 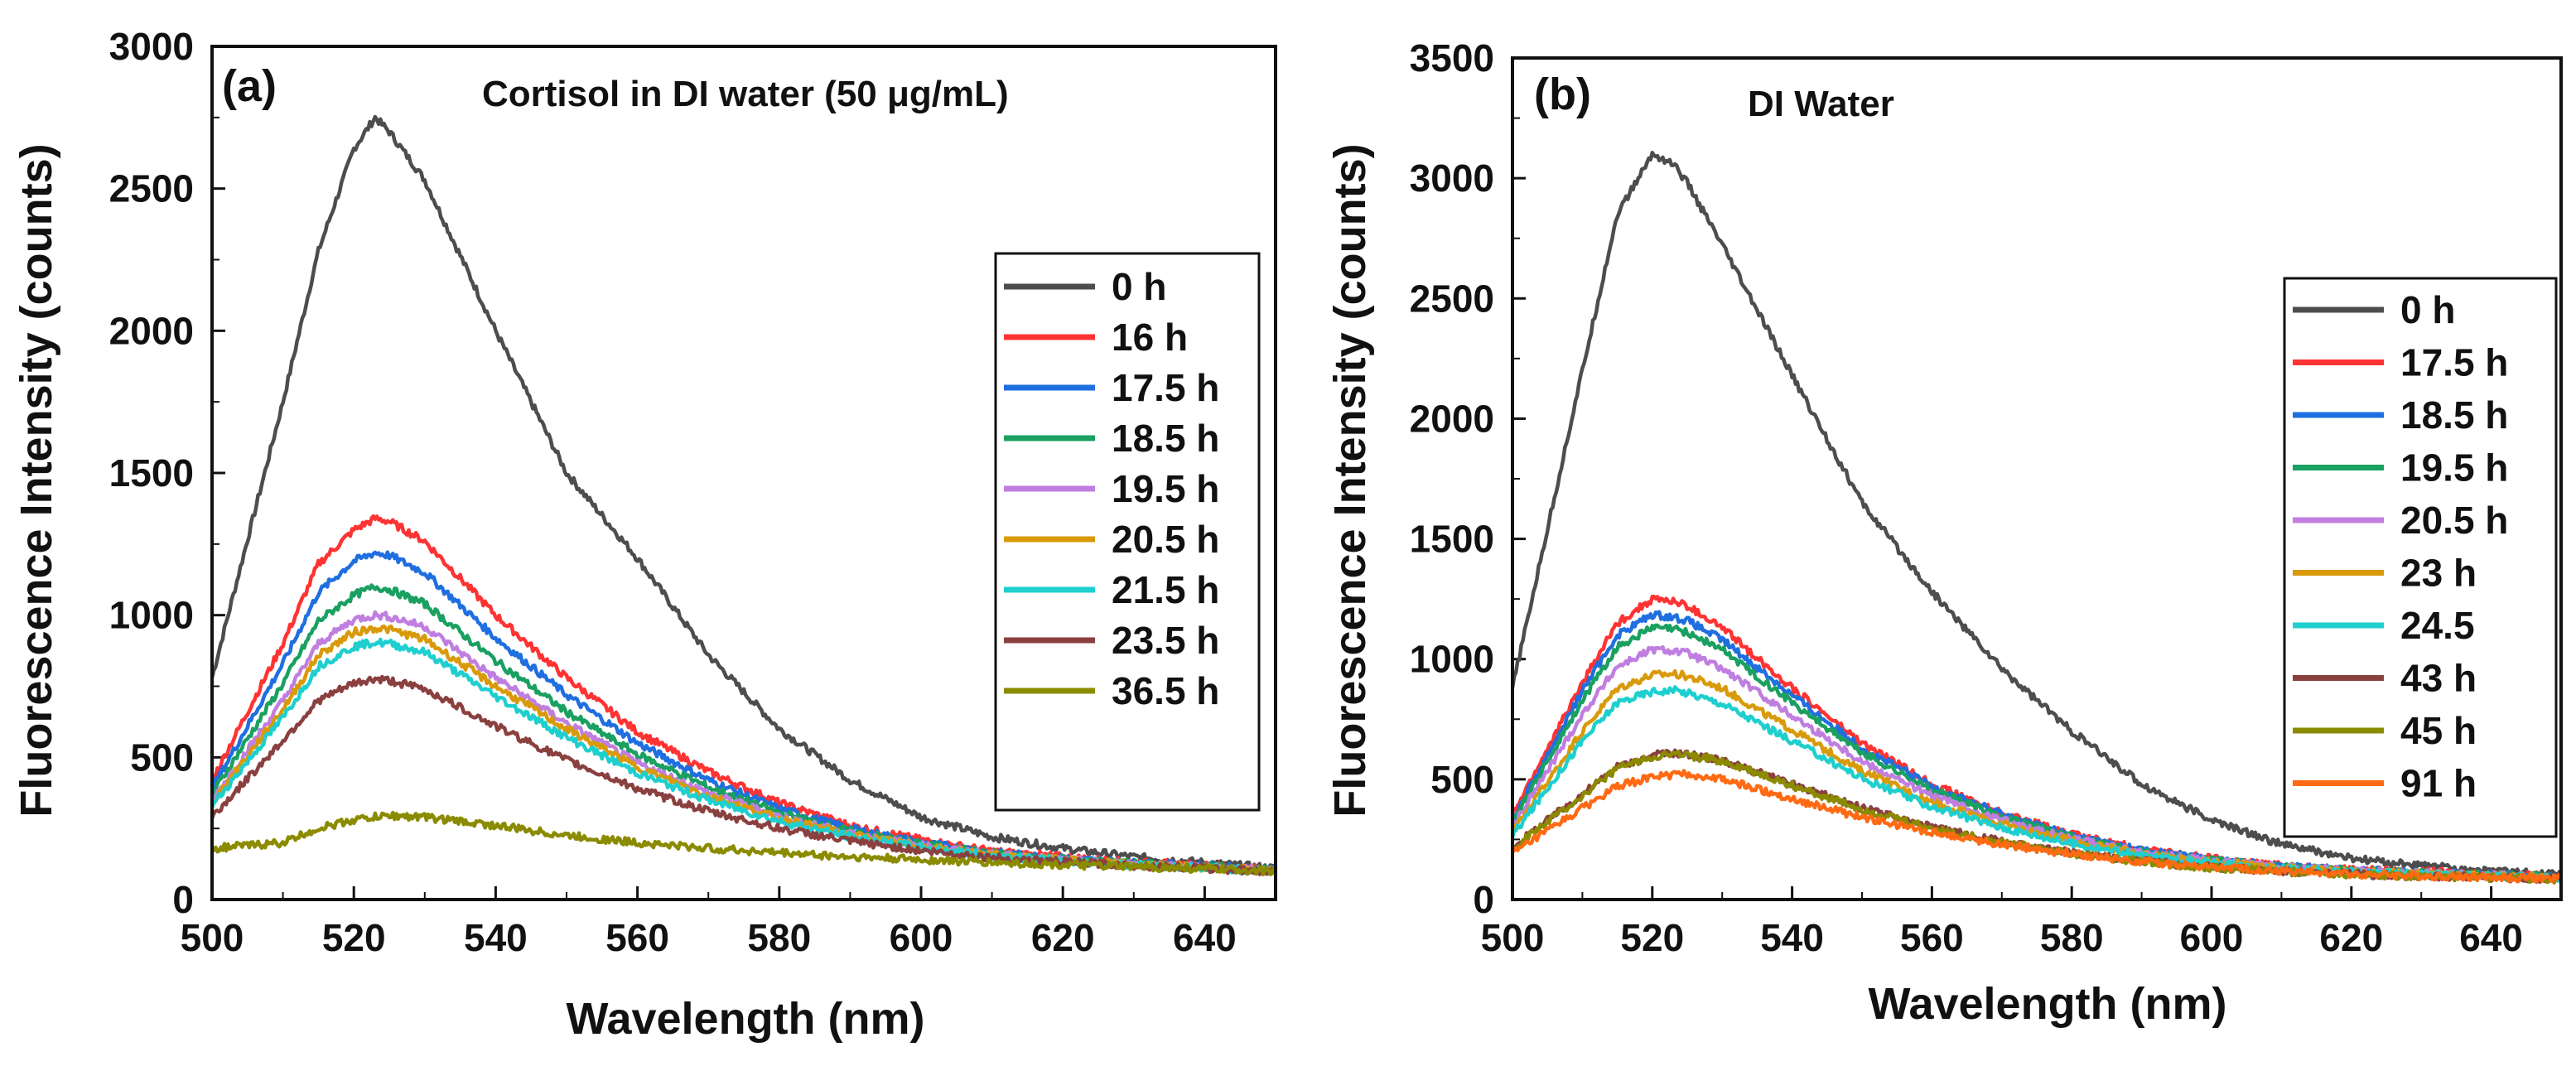 What do you see at coordinates (2047, 1004) in the screenshot?
I see `panel-b-x-axis-title: Wavelength (nm)` at bounding box center [2047, 1004].